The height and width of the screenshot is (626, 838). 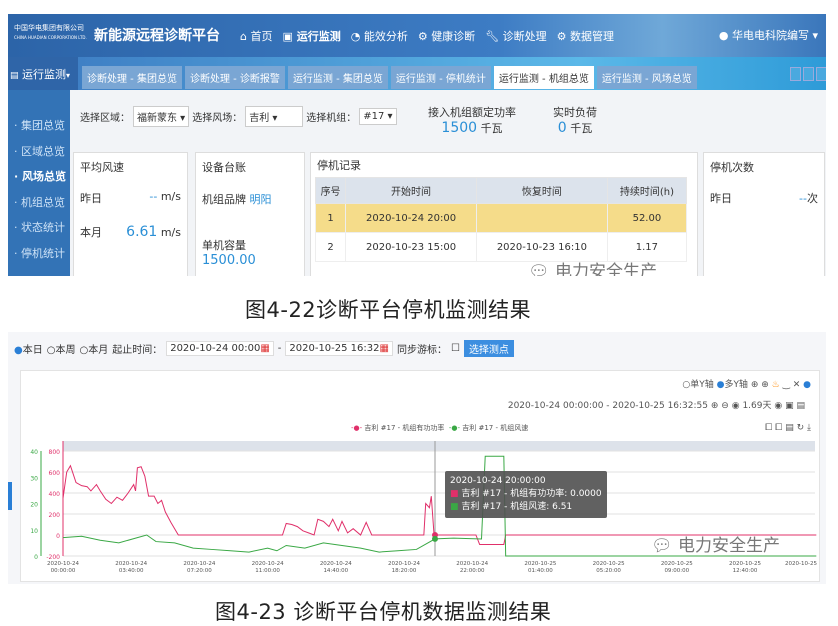 What do you see at coordinates (34, 531) in the screenshot?
I see `y2-tick-label: 10` at bounding box center [34, 531].